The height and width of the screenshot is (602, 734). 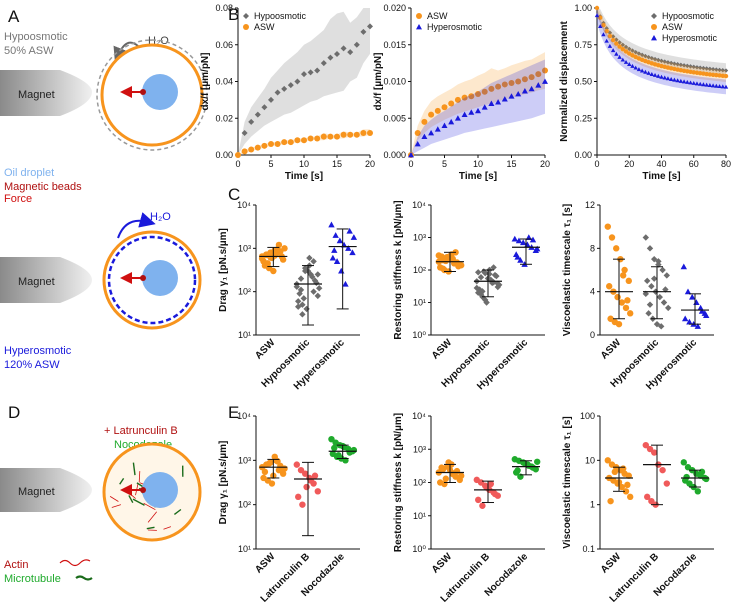 I want to click on x-tick-label: 20, so click(x=370, y=164).